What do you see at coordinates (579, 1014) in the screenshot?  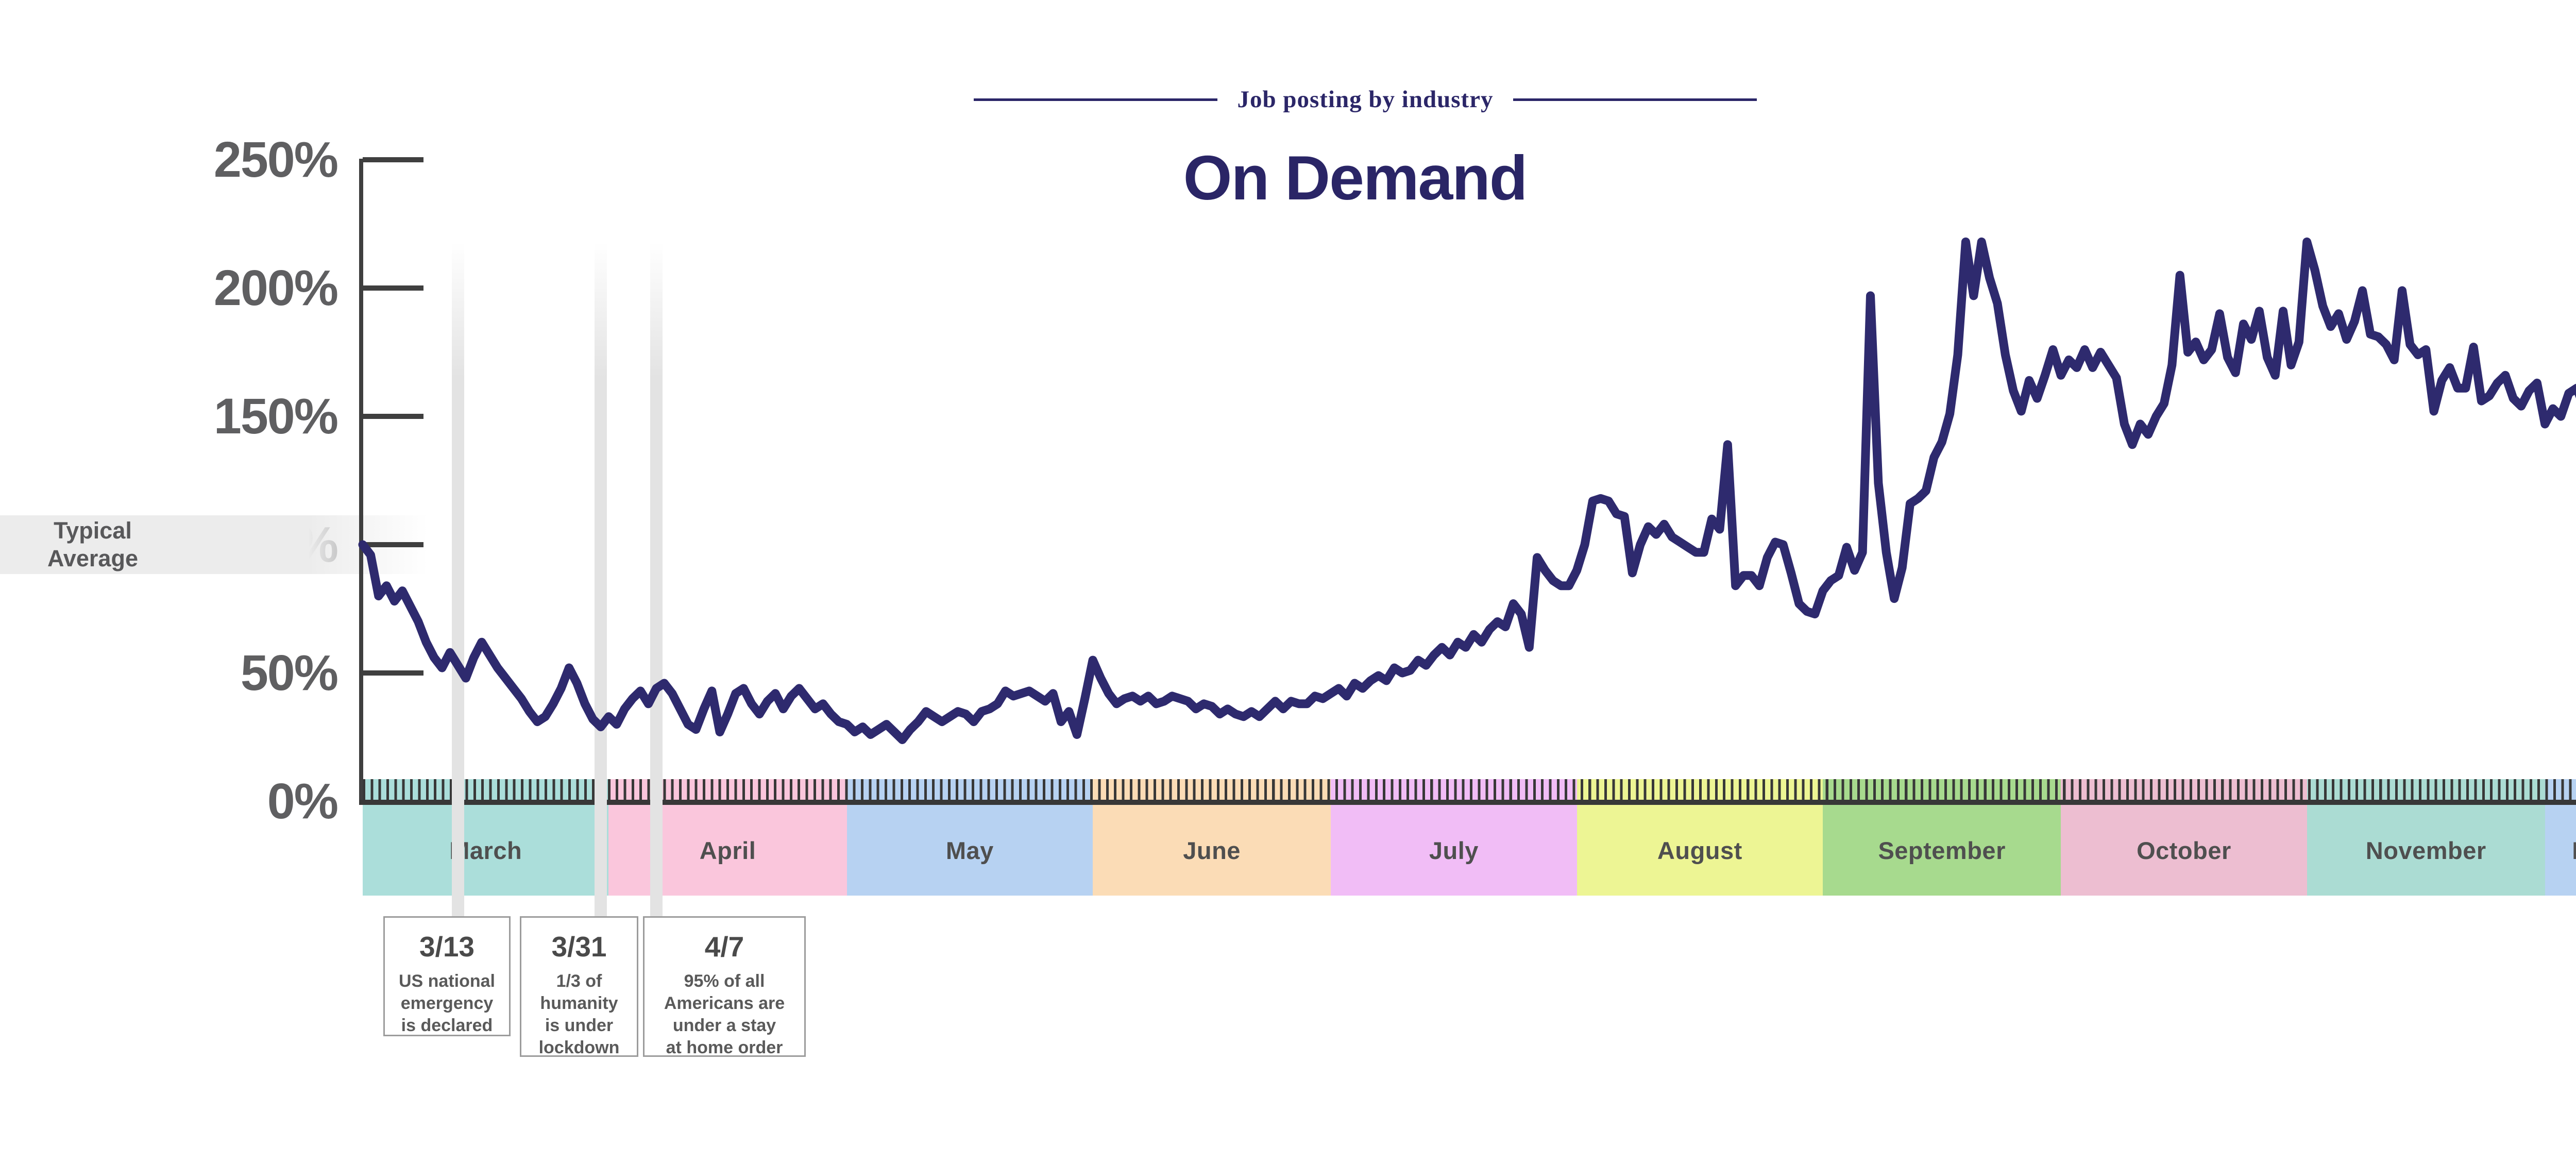 I see `event-description: 1/3 of humanity is under lockdown` at bounding box center [579, 1014].